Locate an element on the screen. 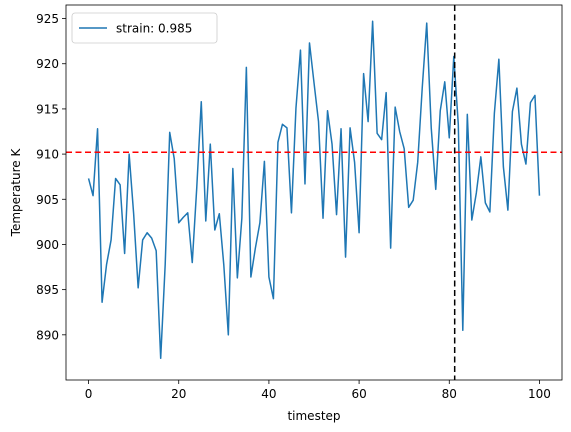 This screenshot has height=432, width=571. y-axis: 890 895 900 905 910 915 920 925 is located at coordinates (51, 177).